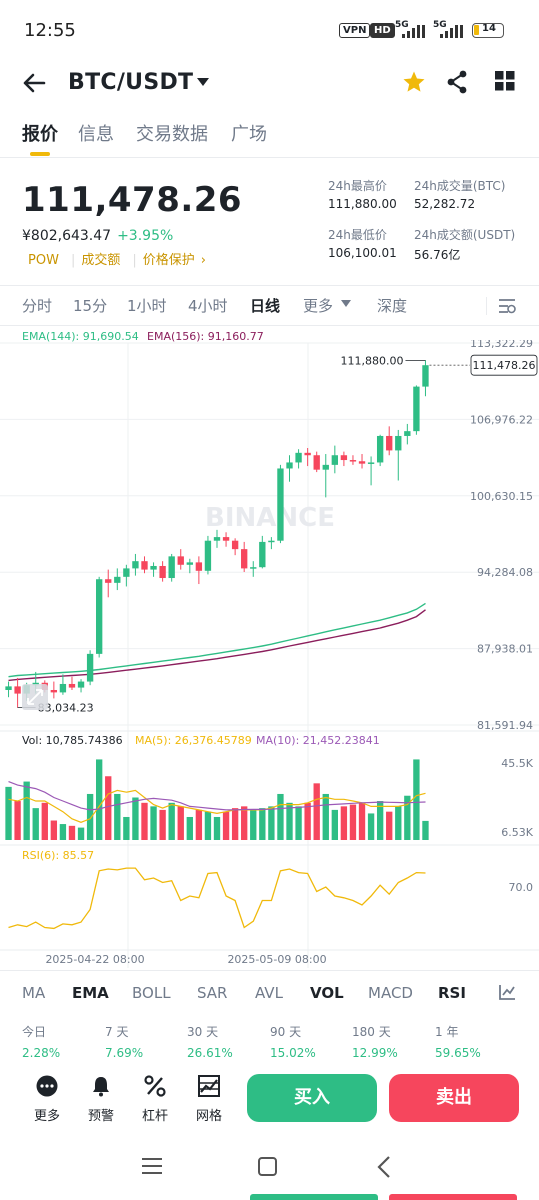 Image resolution: width=539 pixels, height=1200 pixels. What do you see at coordinates (505, 649) in the screenshot?
I see `y-tick-label: 87,938.01` at bounding box center [505, 649].